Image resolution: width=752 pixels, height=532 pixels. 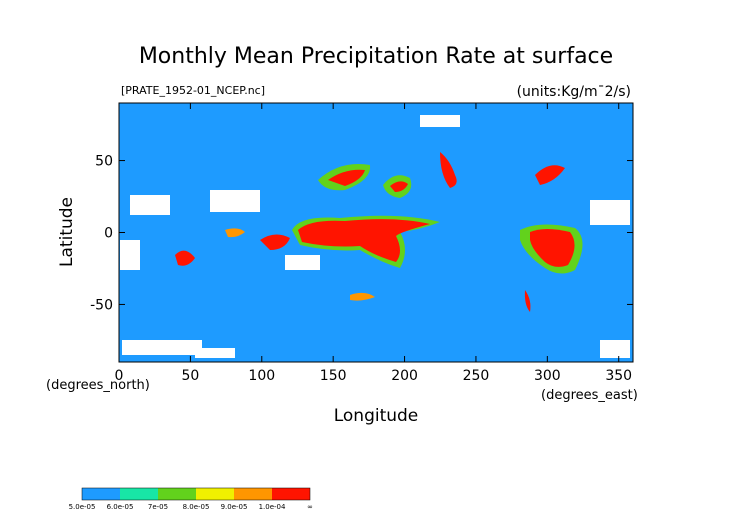 I want to click on file-label: [PRATE_1952-01_NCEP.nc], so click(x=193, y=90).